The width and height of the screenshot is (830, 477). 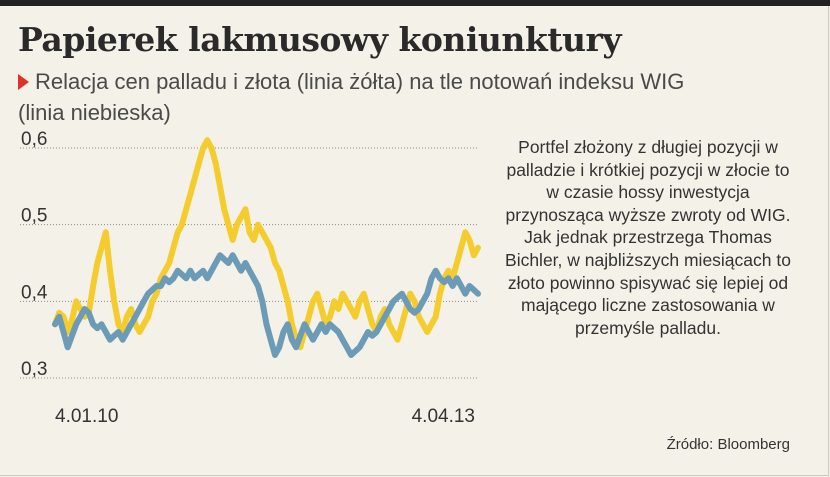 I want to click on source-credit: Źródło: Bloomberg, so click(x=728, y=444).